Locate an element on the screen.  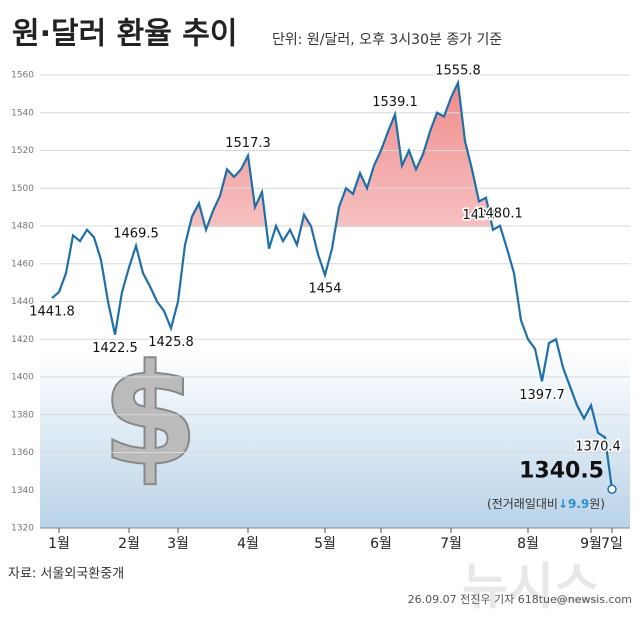
chart-subtitle: 단위: 원/달러, 오후 3시30분 종가 기준 is located at coordinates (387, 40).